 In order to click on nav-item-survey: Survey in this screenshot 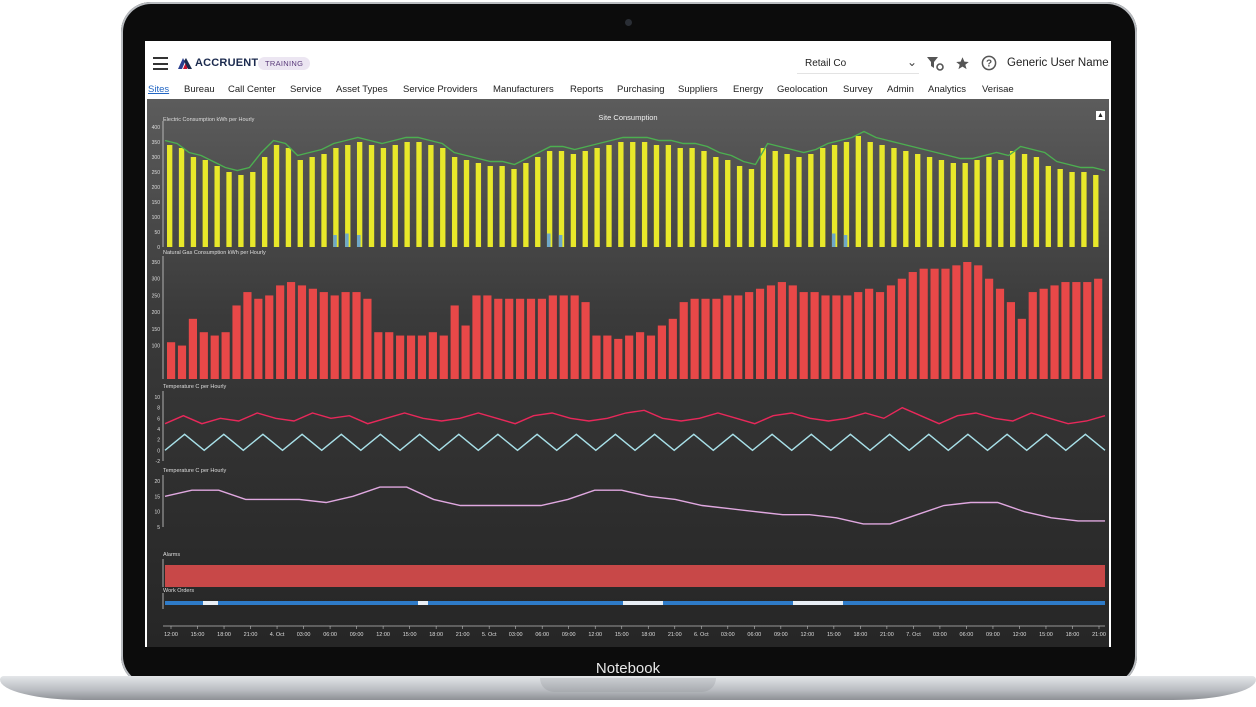, I will do `click(858, 89)`.